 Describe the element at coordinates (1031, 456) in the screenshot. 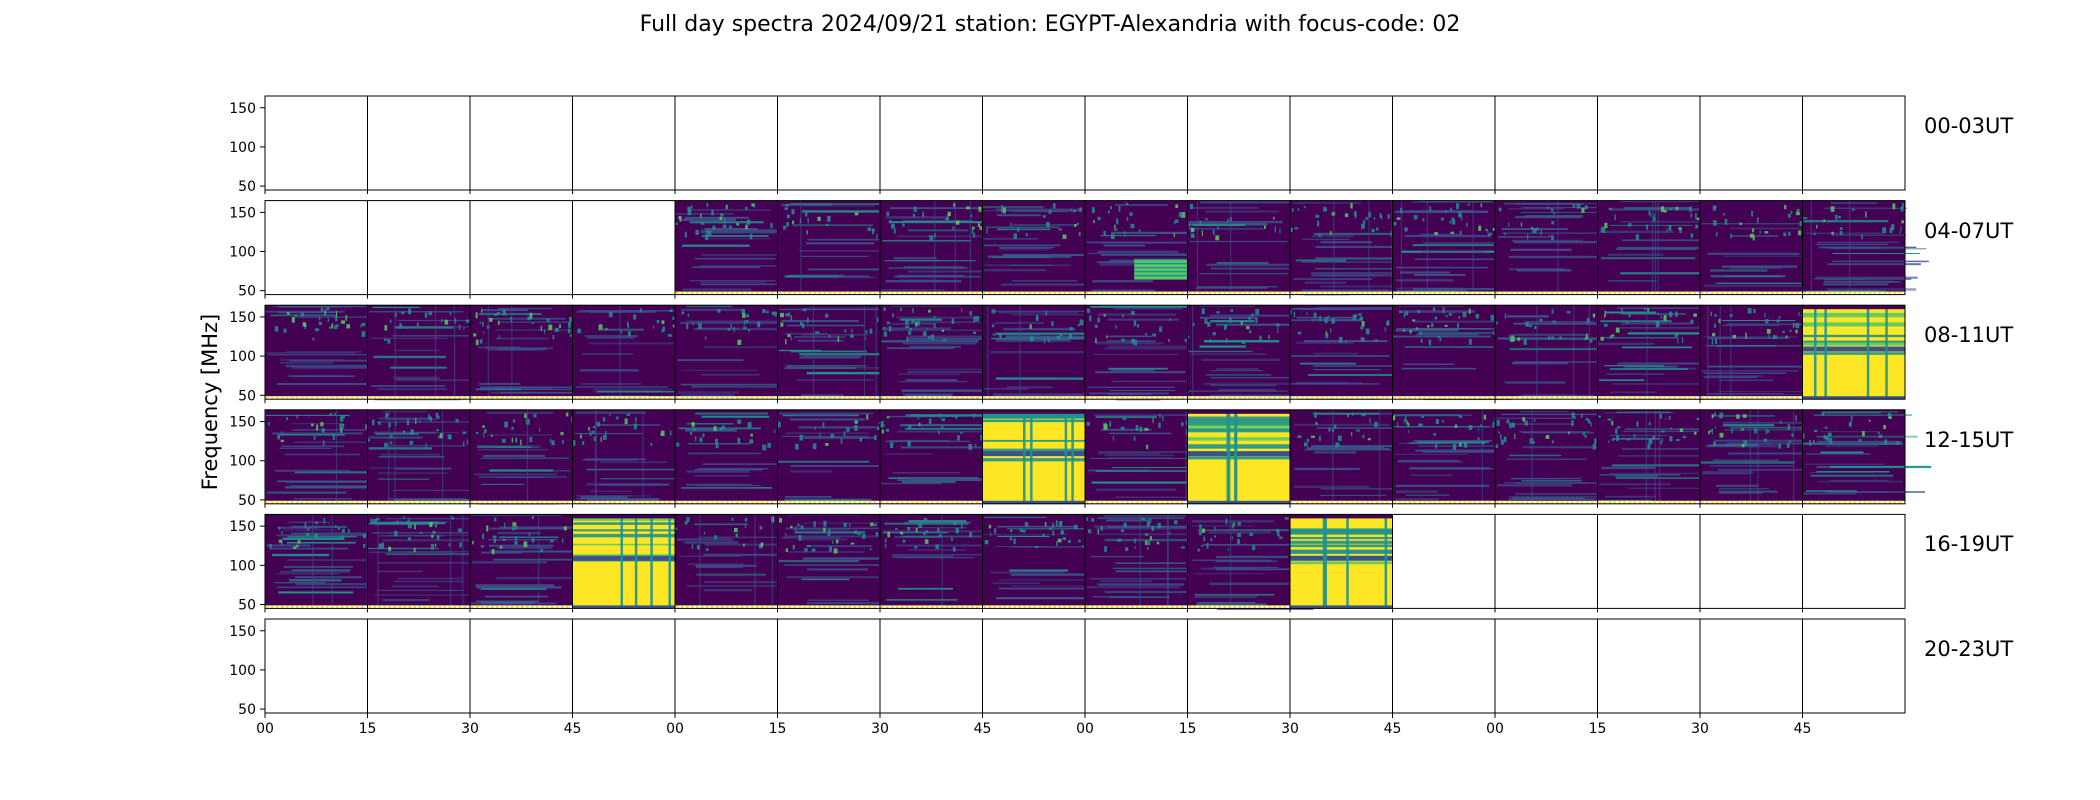

I see `saturated-vertical` at that location.